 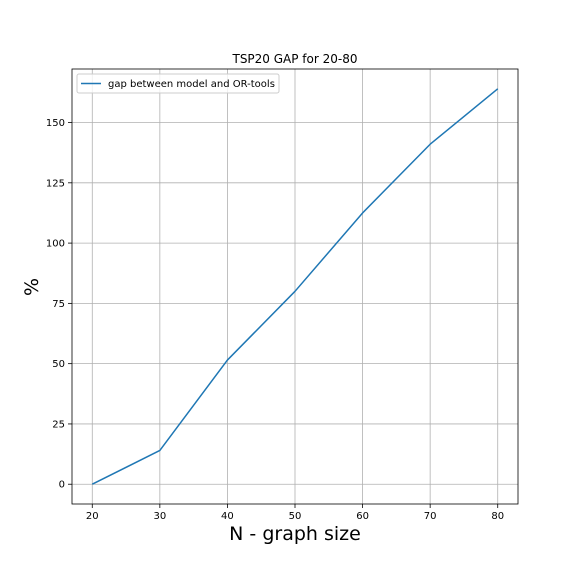 I want to click on legend: gap between model and OR-tools, so click(x=178, y=83).